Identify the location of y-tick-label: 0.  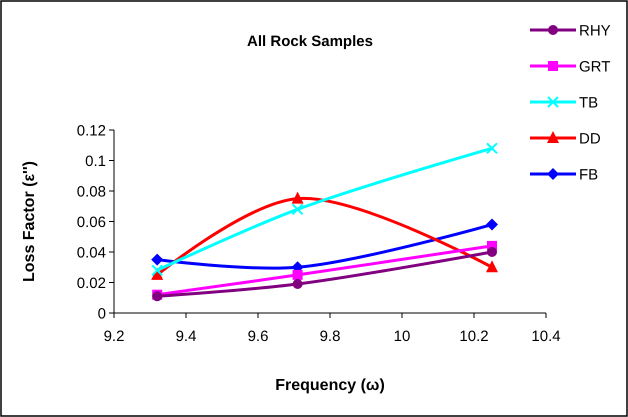
(102, 313).